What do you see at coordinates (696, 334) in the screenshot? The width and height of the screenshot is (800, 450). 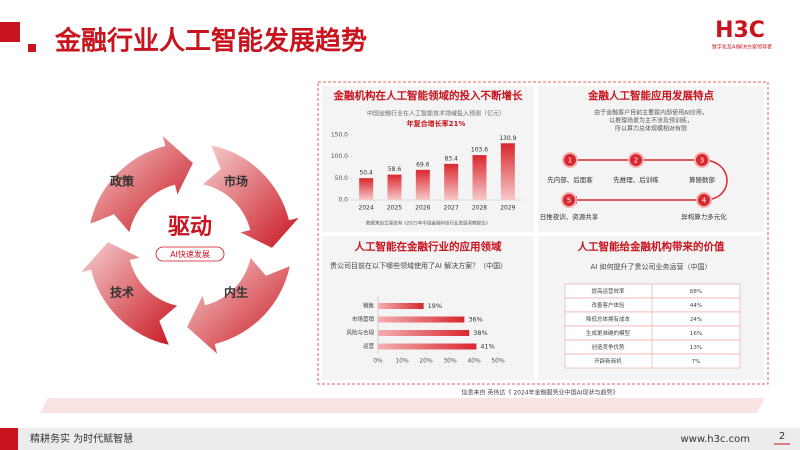 I see `table-cell: 16%` at bounding box center [696, 334].